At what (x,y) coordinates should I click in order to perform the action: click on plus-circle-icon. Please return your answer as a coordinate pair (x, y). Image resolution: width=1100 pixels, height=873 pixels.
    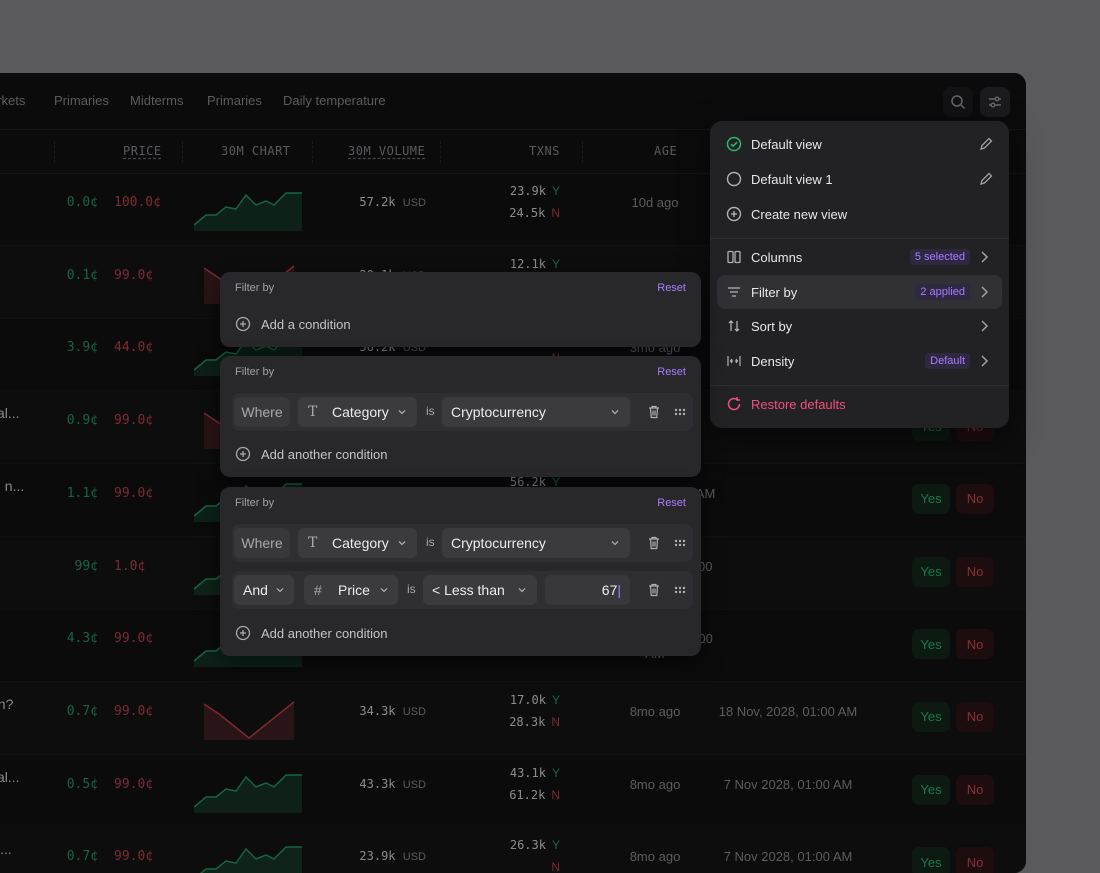
    Looking at the image, I should click on (734, 214).